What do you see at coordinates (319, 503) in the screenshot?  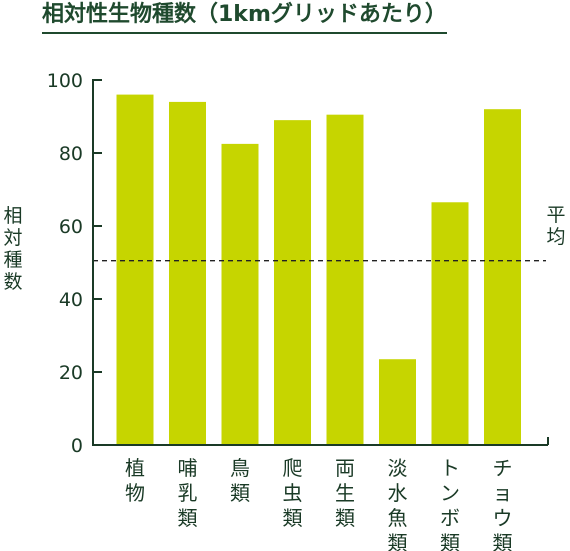 I see `x-labels-group: 植物 哺乳類 鳥類 爬虫類 両生類 淡水魚類 トンボ類 チョウ類` at bounding box center [319, 503].